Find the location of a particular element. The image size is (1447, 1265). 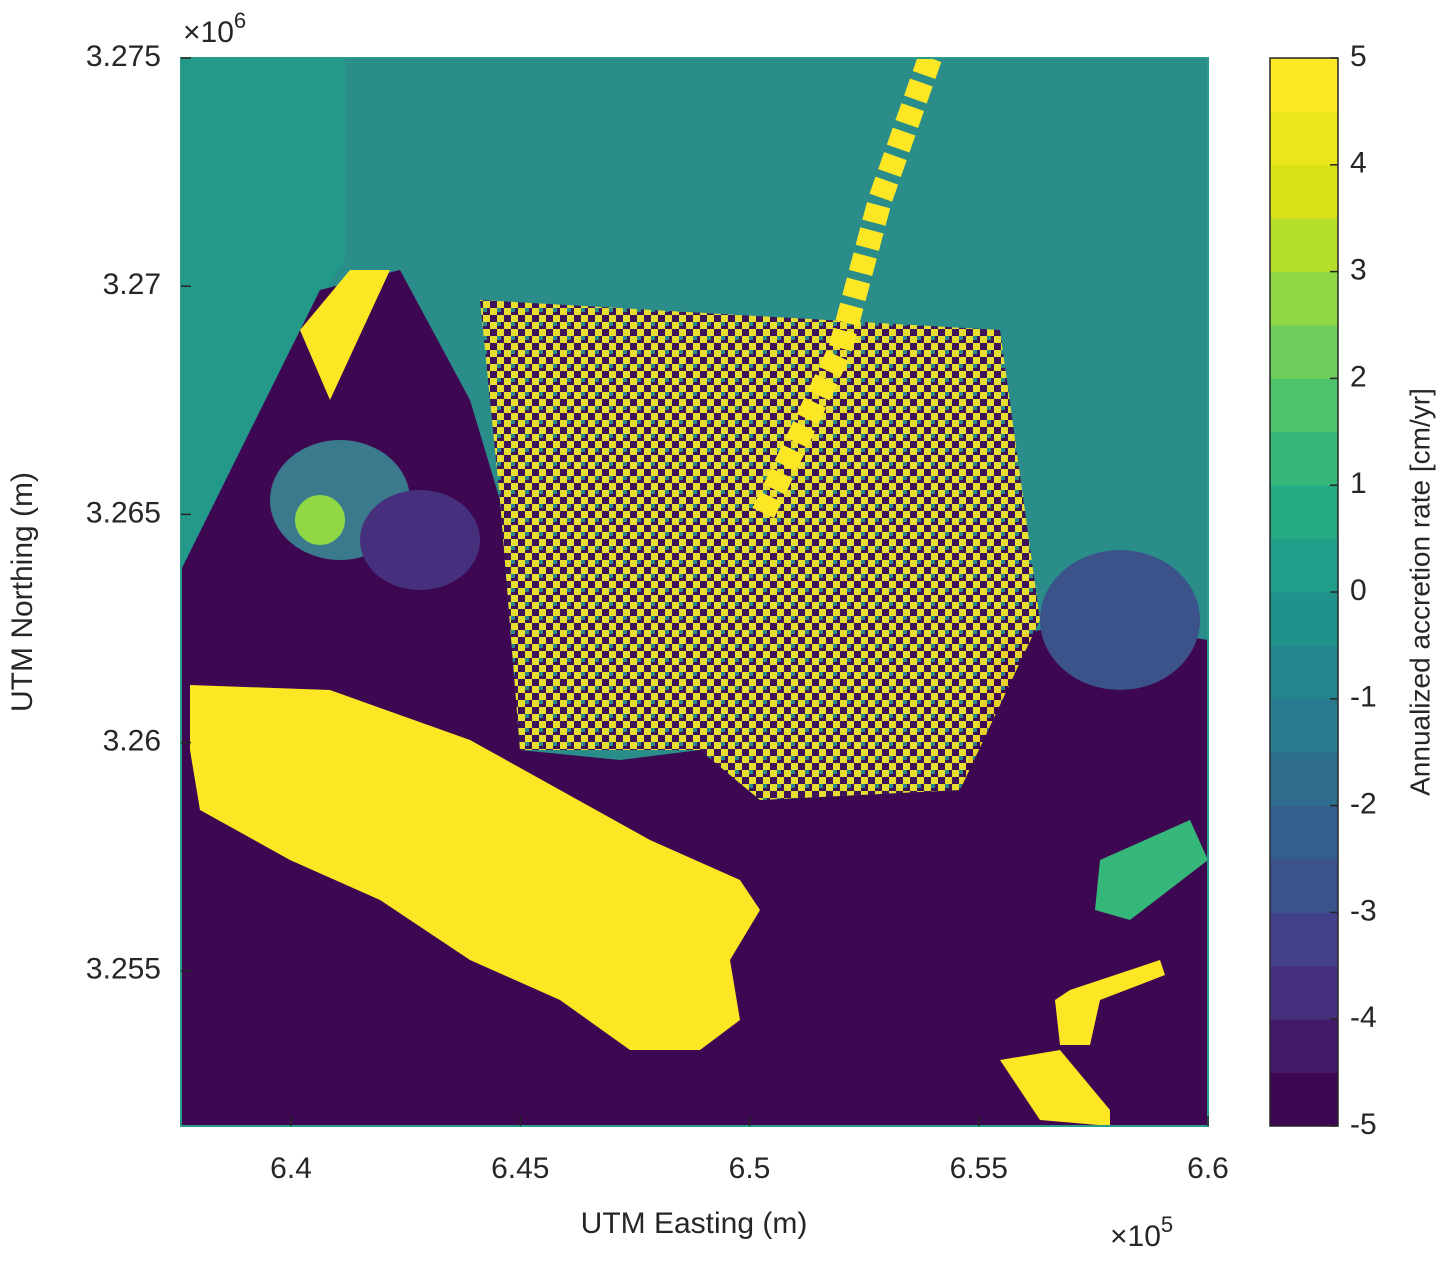

colorbar-tick-label: -5 is located at coordinates (1363, 1124).